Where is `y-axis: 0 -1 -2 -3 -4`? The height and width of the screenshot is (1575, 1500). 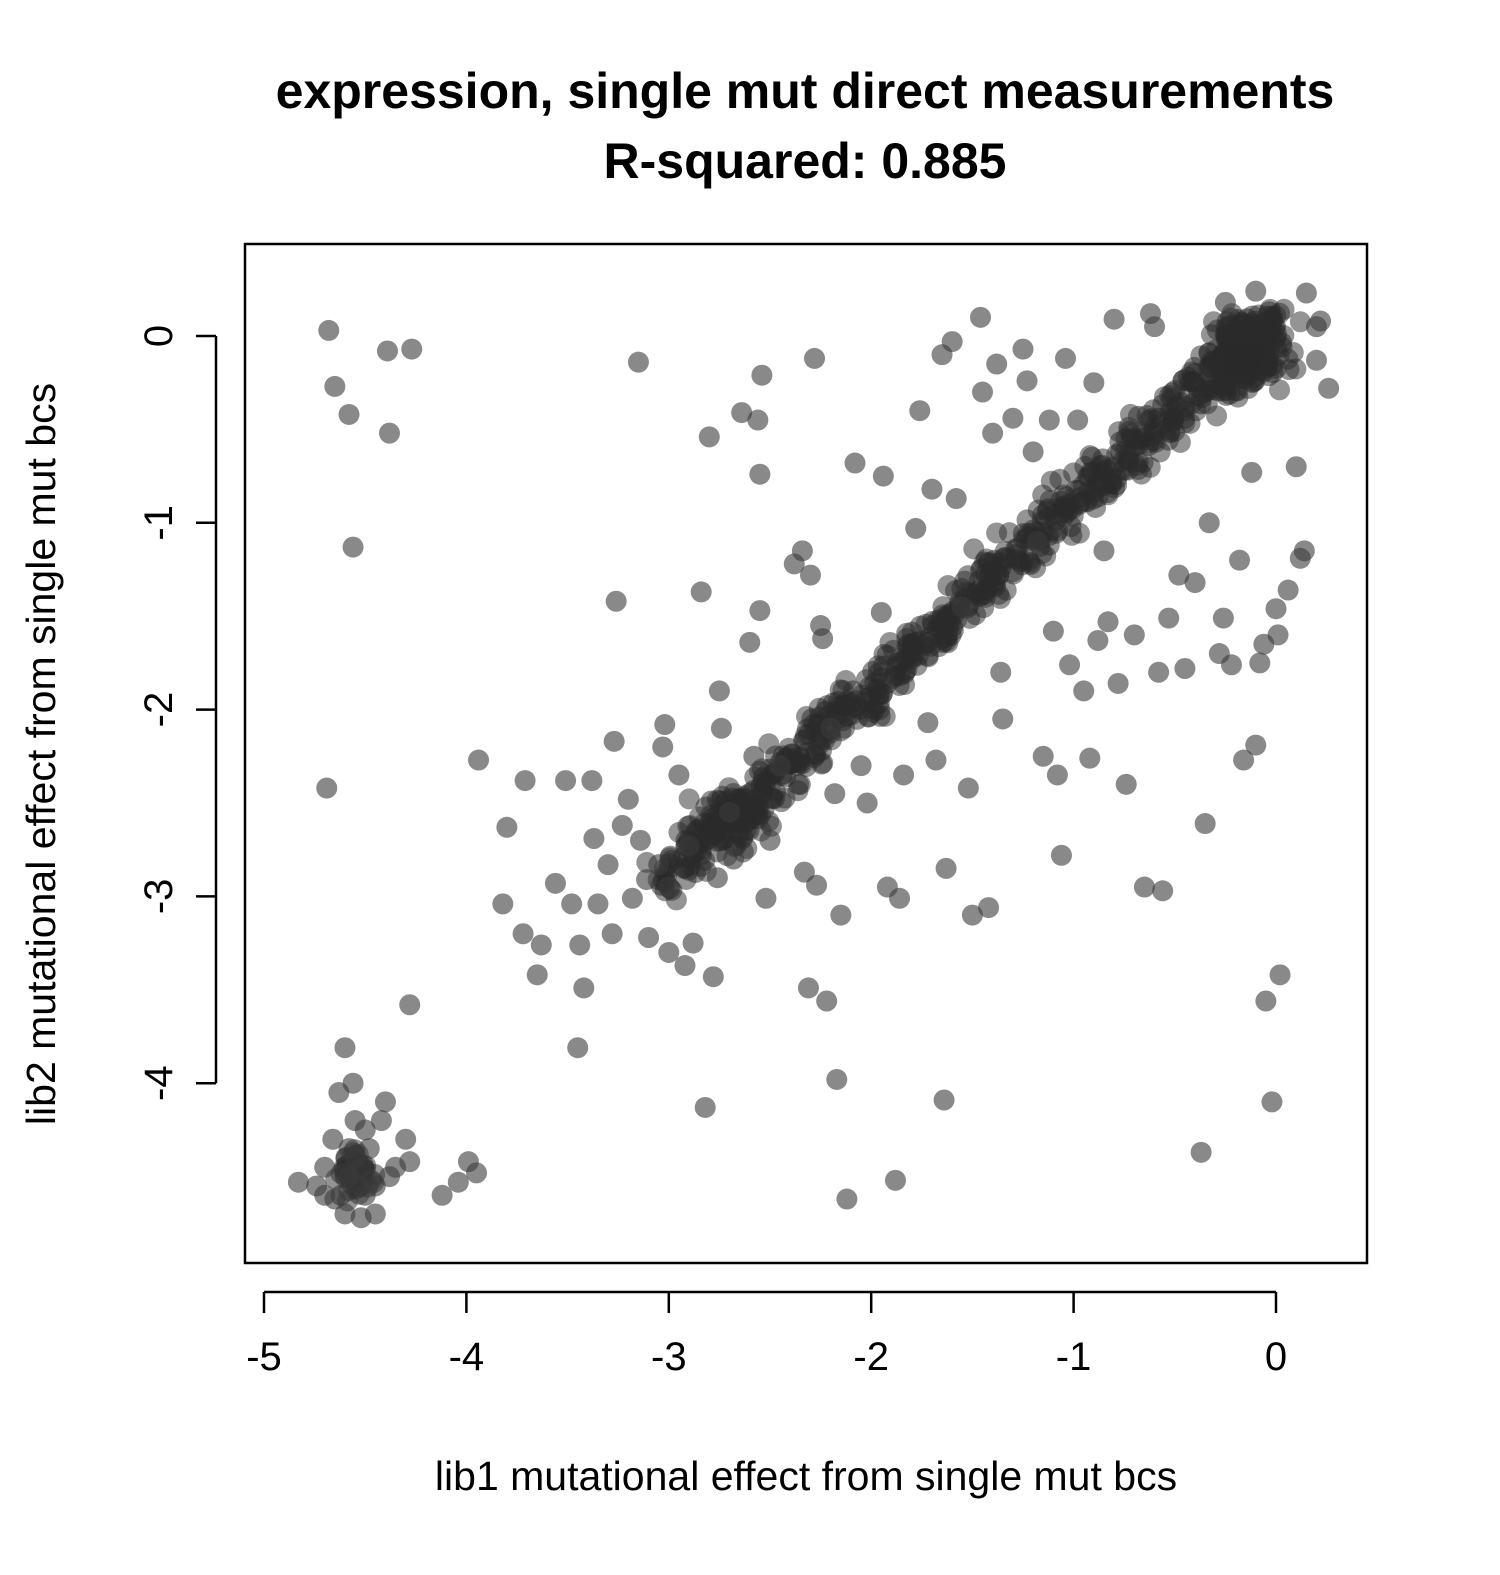 y-axis: 0 -1 -2 -3 -4 is located at coordinates (177, 713).